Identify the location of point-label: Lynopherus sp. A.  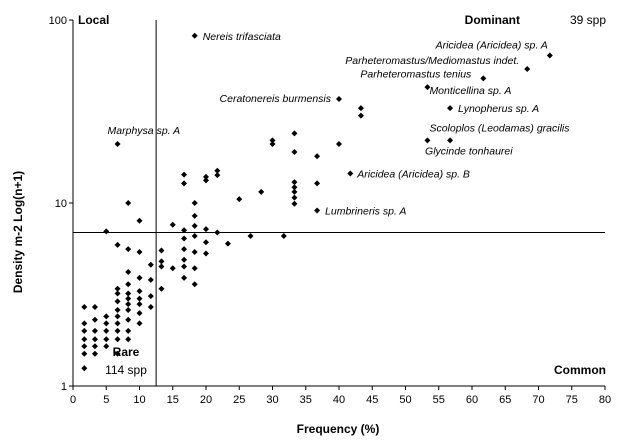
(498, 109).